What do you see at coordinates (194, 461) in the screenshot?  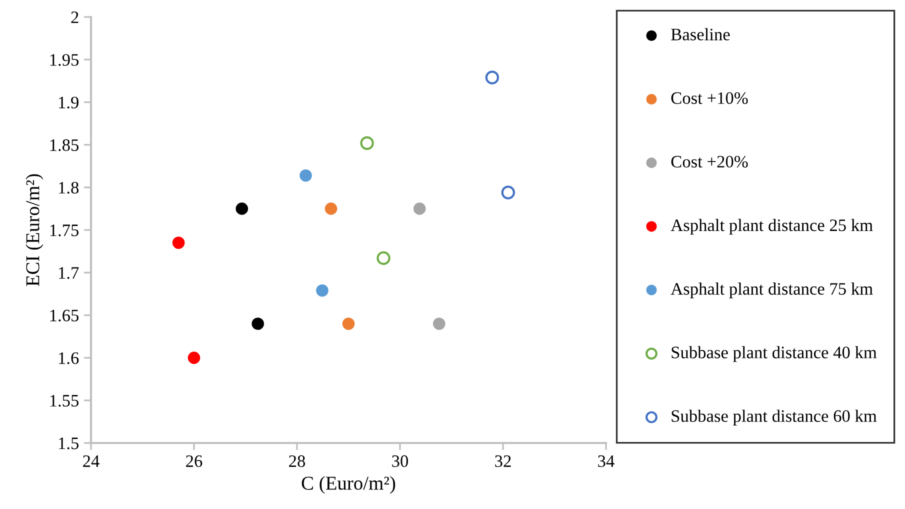 I see `x-tick-label: 26` at bounding box center [194, 461].